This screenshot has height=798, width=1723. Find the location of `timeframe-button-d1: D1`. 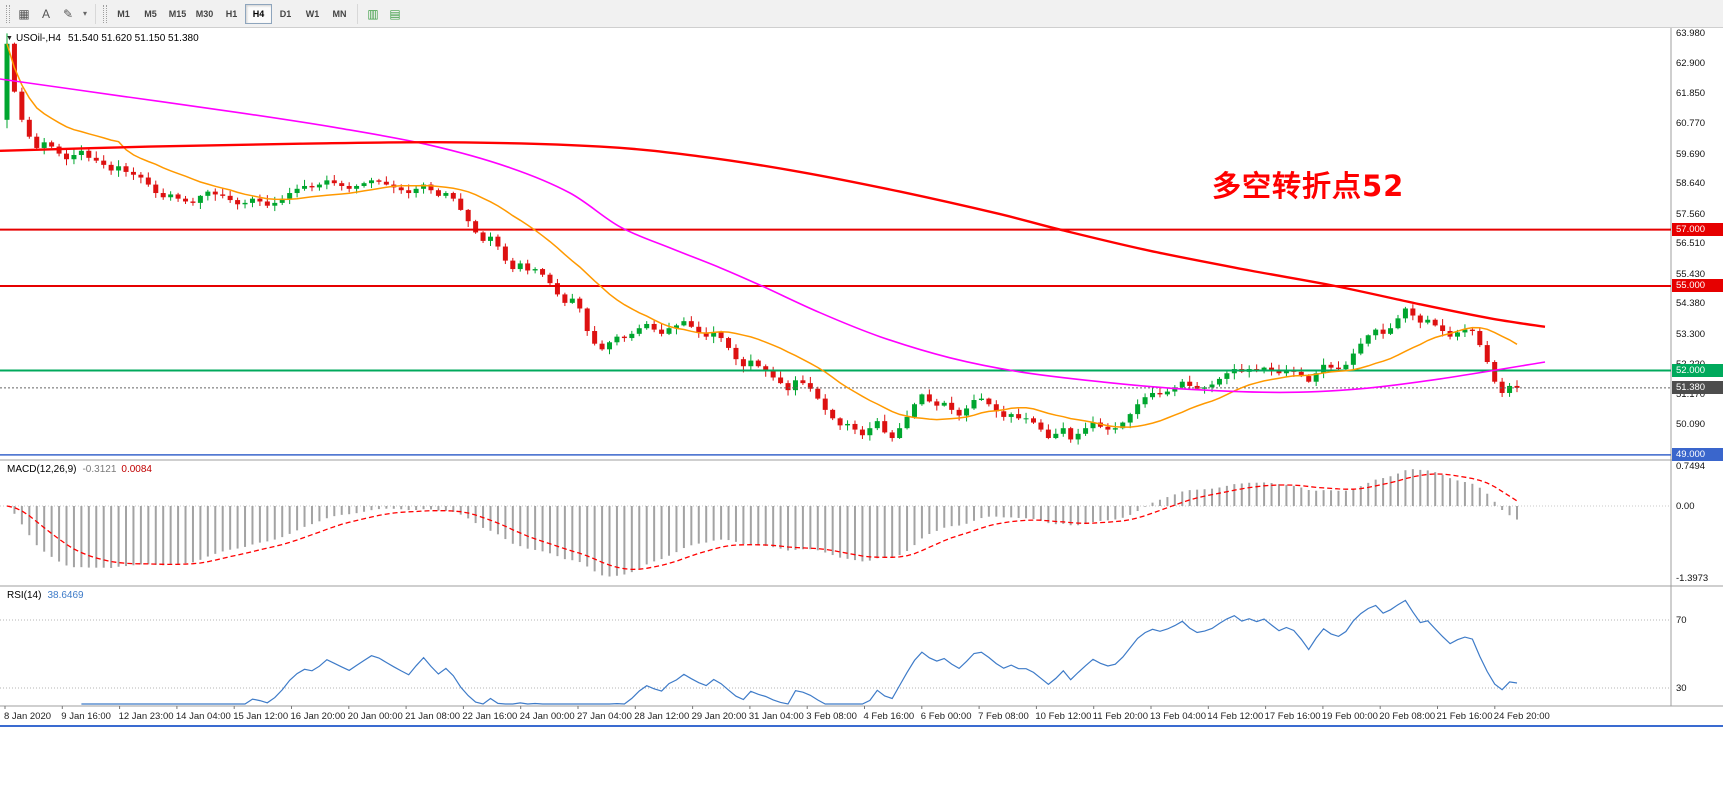

timeframe-button-d1: D1 is located at coordinates (285, 13).